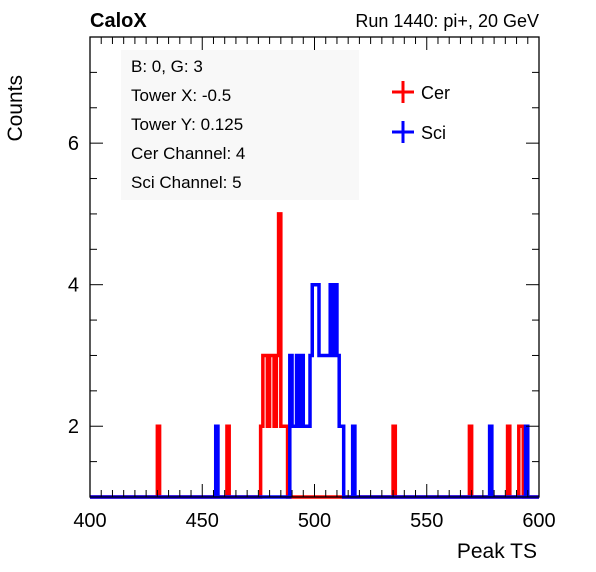  Describe the element at coordinates (433, 133) in the screenshot. I see `legend-label: Sci` at that location.